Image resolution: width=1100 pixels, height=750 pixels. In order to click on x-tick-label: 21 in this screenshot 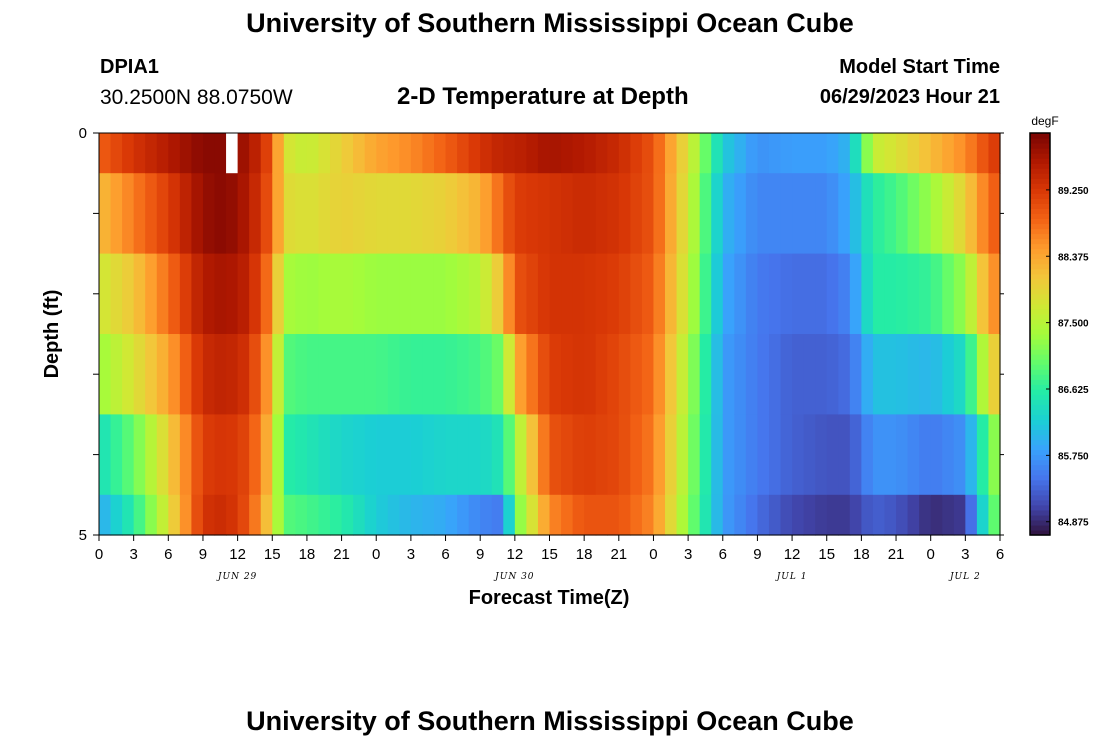, I will do `click(896, 554)`.